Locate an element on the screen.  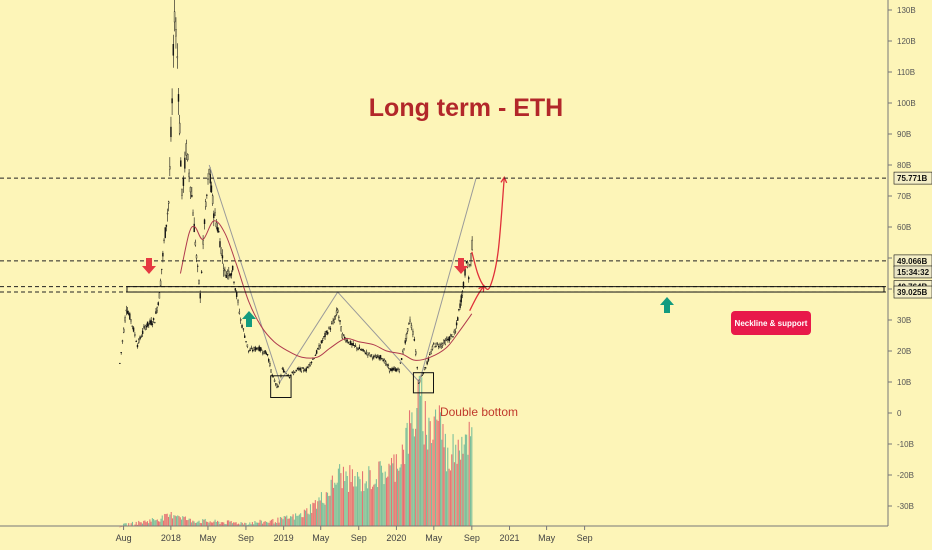
neckline-callout-text: Neckline & support is located at coordinates (771, 323).